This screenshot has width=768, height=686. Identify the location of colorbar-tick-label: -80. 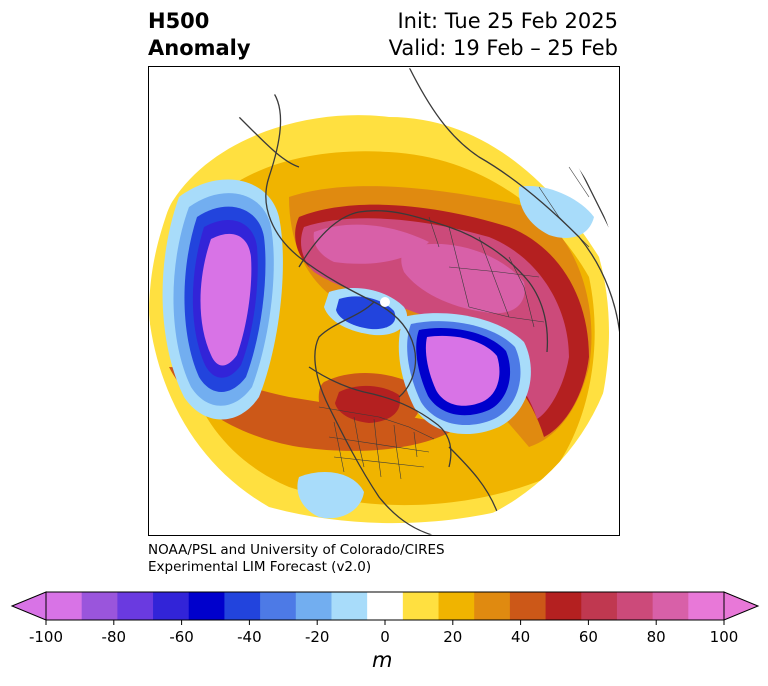
(114, 637).